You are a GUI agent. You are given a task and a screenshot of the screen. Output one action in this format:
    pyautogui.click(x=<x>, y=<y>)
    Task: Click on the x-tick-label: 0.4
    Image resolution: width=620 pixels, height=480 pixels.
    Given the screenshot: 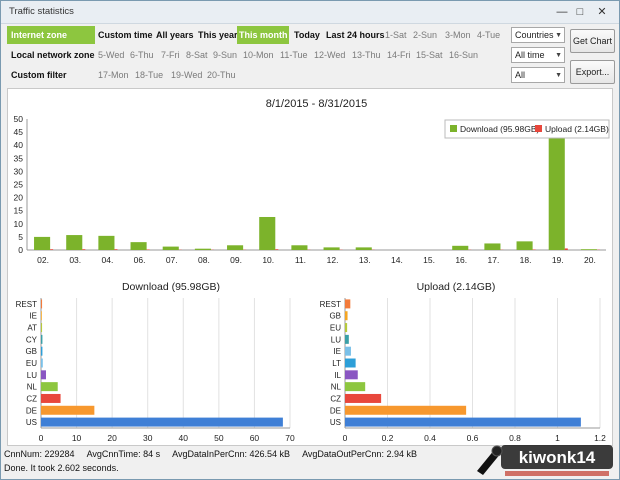 What is the action you would take?
    pyautogui.click(x=430, y=438)
    